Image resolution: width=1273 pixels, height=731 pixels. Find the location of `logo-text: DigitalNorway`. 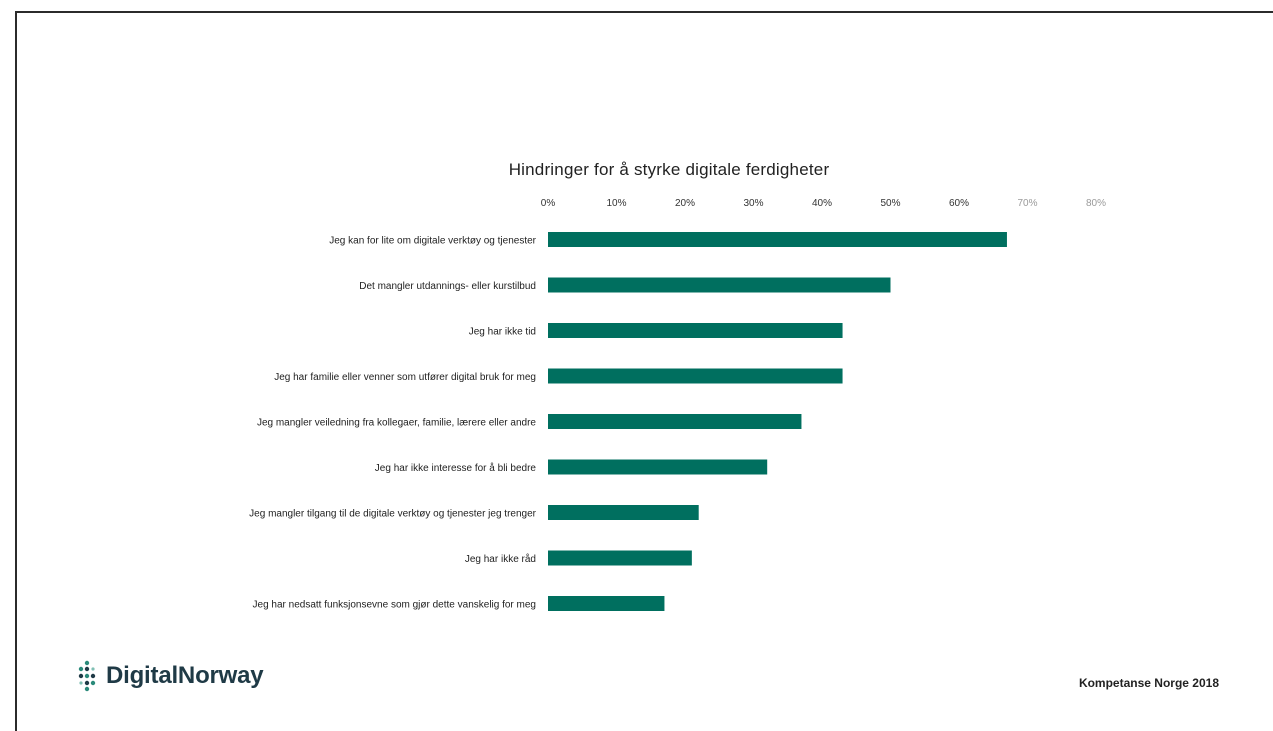

logo-text: DigitalNorway is located at coordinates (185, 675).